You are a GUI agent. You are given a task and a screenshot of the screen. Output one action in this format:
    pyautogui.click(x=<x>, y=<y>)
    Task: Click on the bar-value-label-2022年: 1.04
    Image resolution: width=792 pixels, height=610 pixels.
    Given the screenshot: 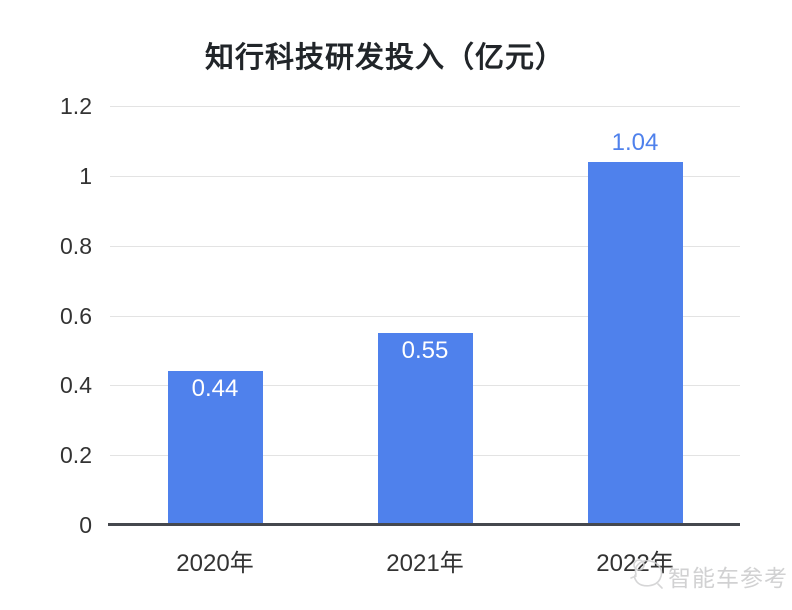 What is the action you would take?
    pyautogui.click(x=635, y=142)
    